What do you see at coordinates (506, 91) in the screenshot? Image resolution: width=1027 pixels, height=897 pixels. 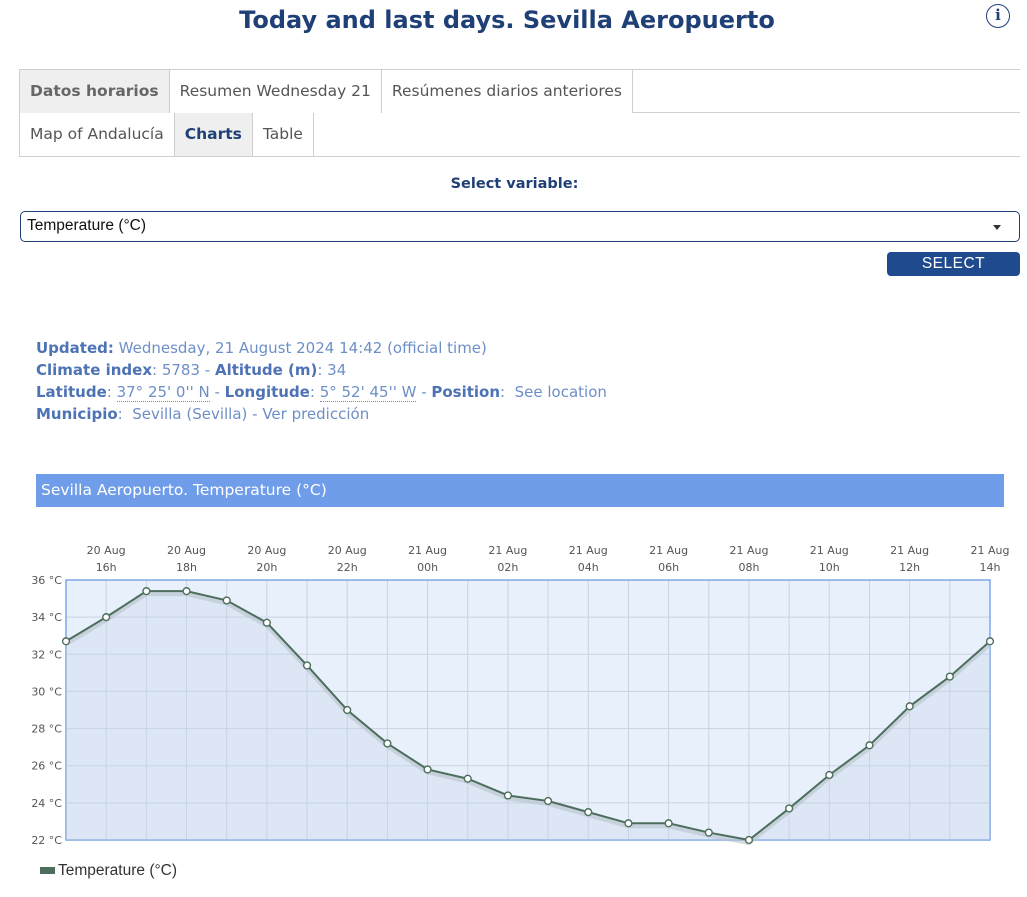 I see `tab-resumenes-anteriores: Resúmenes diarios anteriores` at bounding box center [506, 91].